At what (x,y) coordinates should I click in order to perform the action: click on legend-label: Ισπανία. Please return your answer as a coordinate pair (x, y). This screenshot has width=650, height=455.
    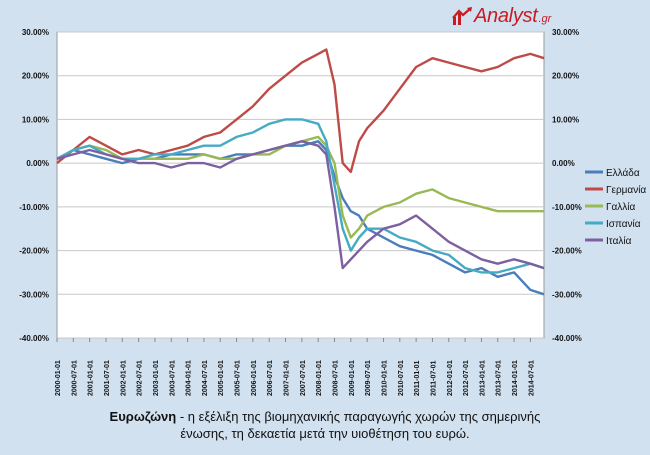
    Looking at the image, I should click on (623, 224).